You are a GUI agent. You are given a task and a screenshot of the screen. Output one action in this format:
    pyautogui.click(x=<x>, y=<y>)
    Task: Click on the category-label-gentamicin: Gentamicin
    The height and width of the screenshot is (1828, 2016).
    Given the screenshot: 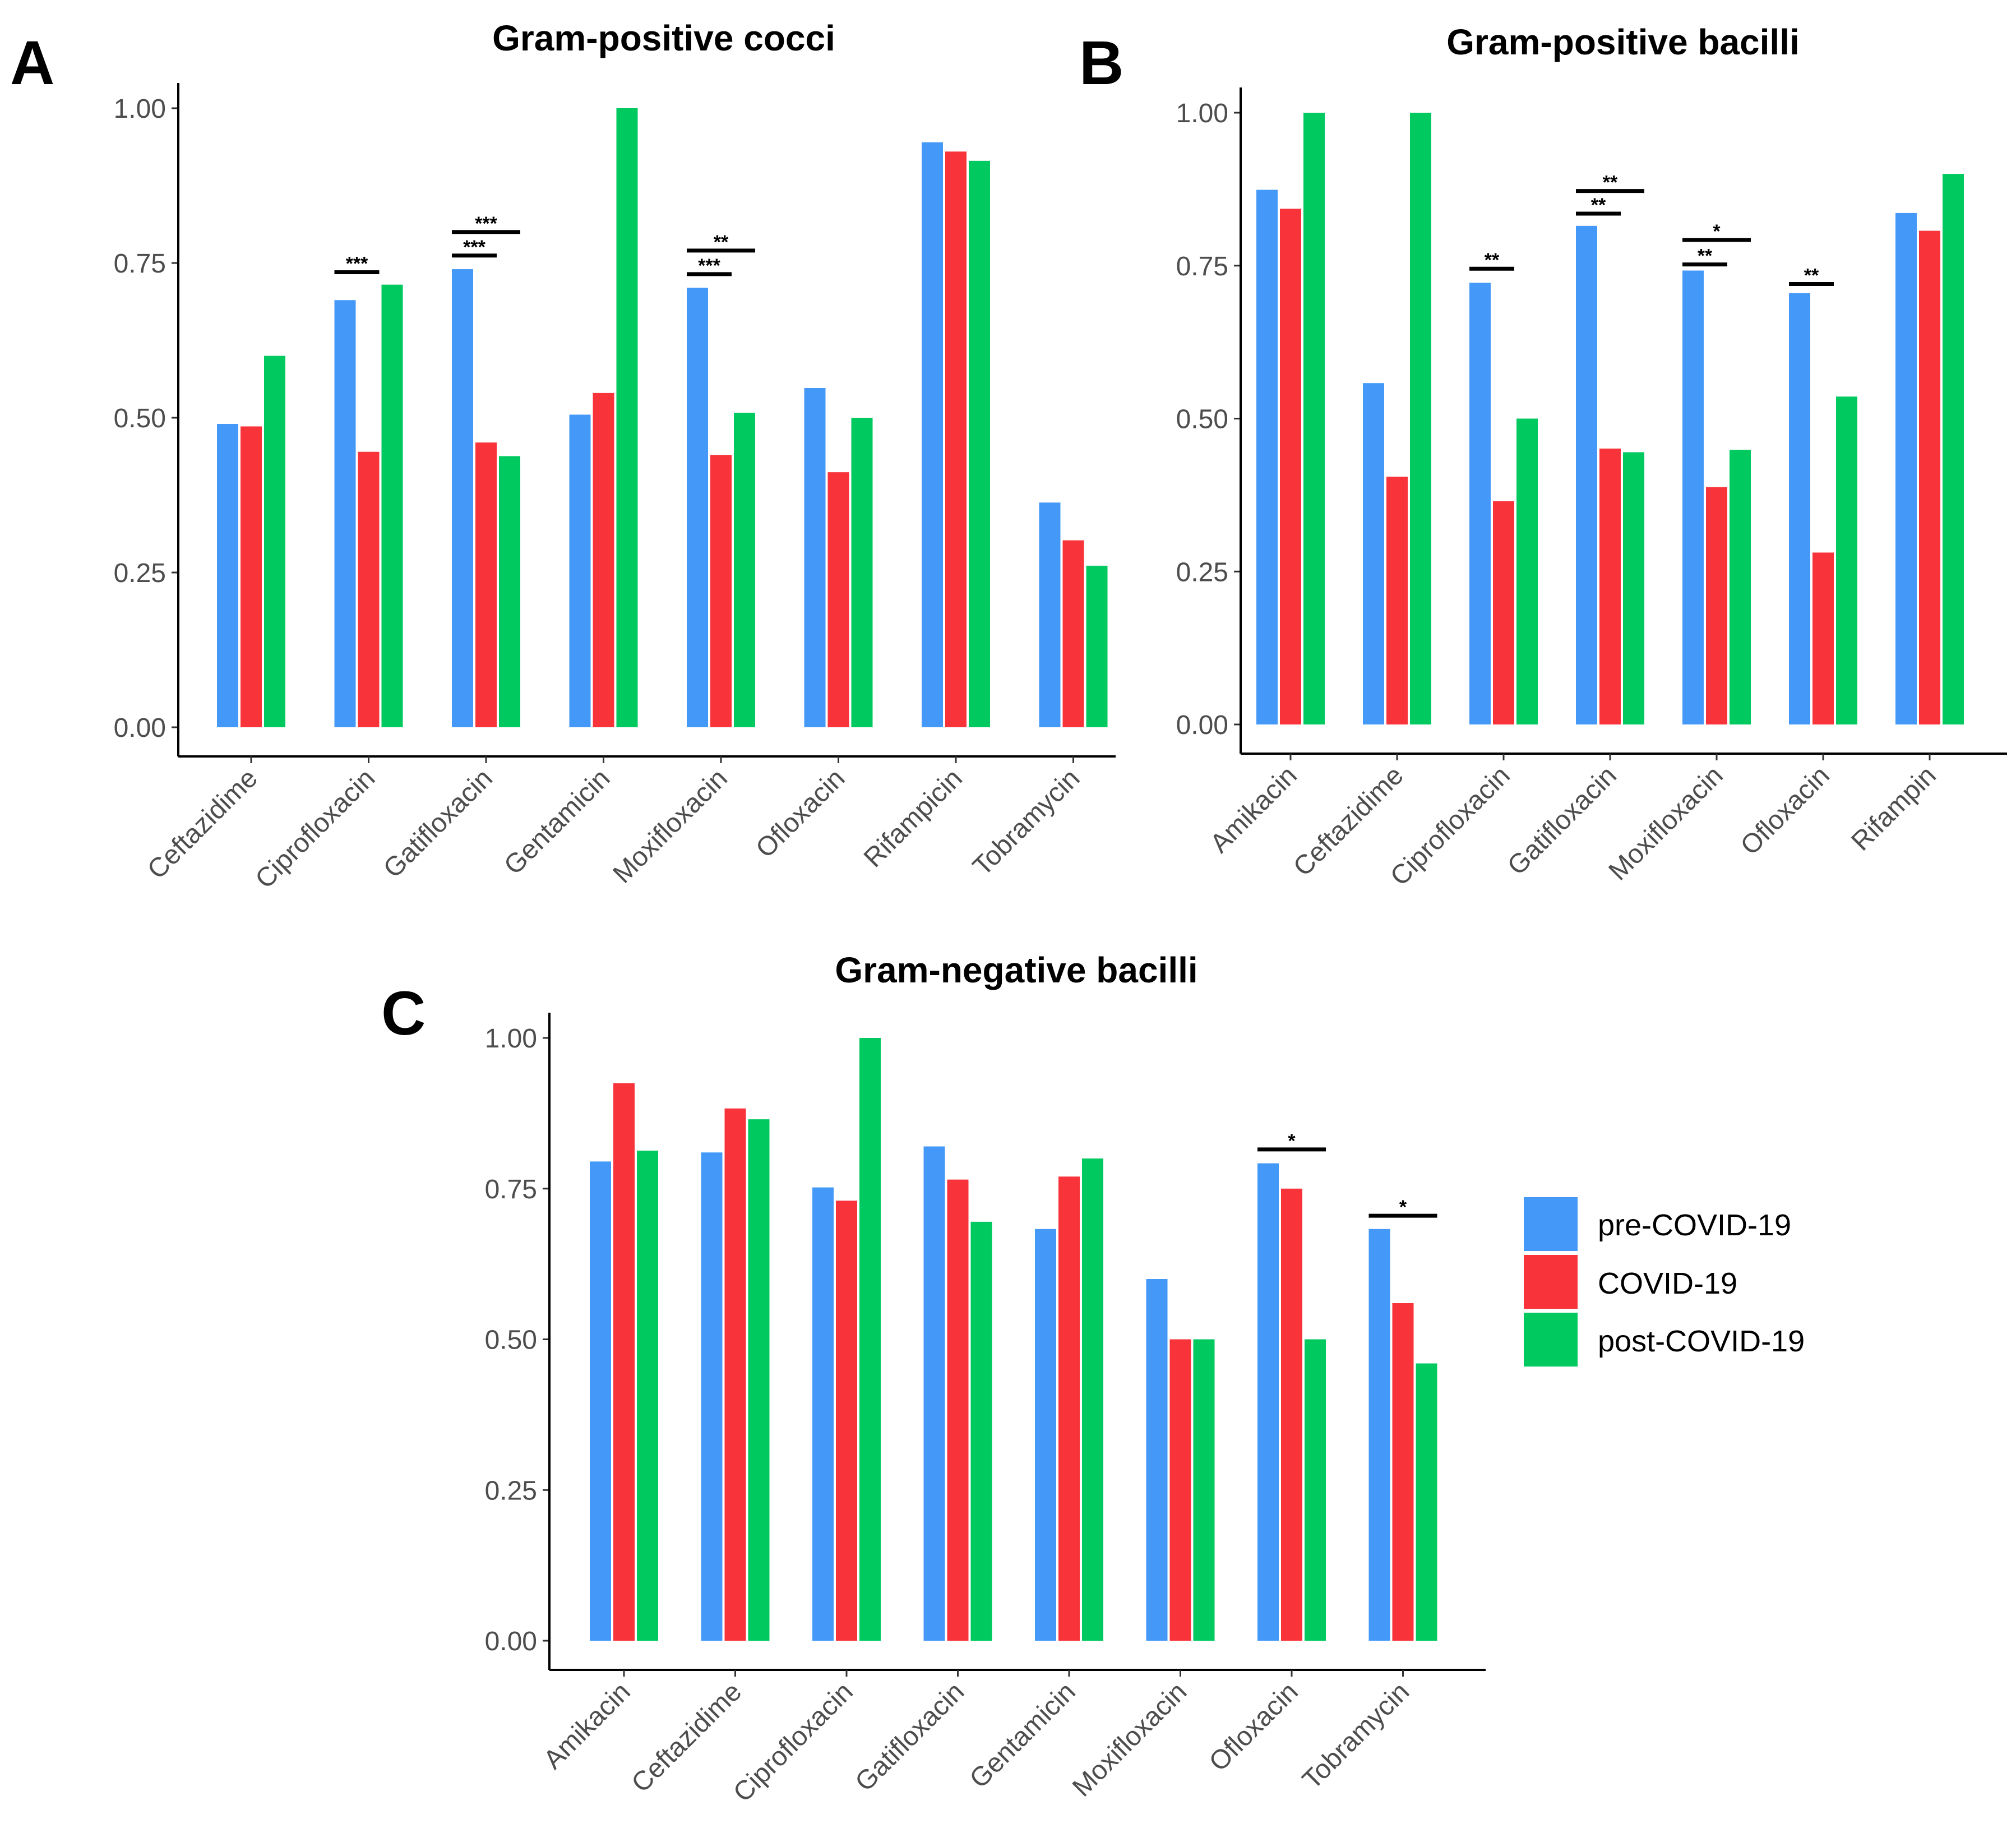 What is the action you would take?
    pyautogui.click(x=557, y=821)
    